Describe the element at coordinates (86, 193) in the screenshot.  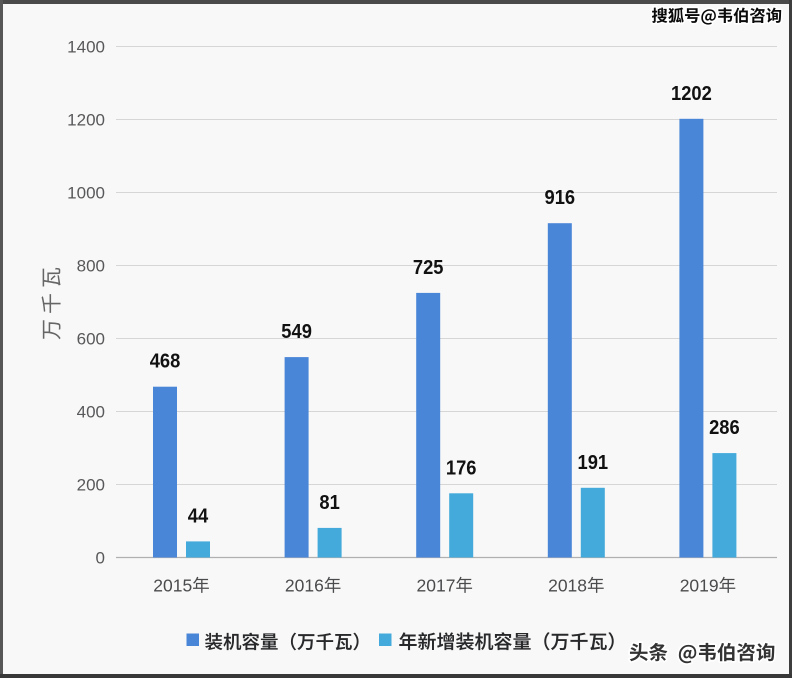
I see `svg-text: 1000` at that location.